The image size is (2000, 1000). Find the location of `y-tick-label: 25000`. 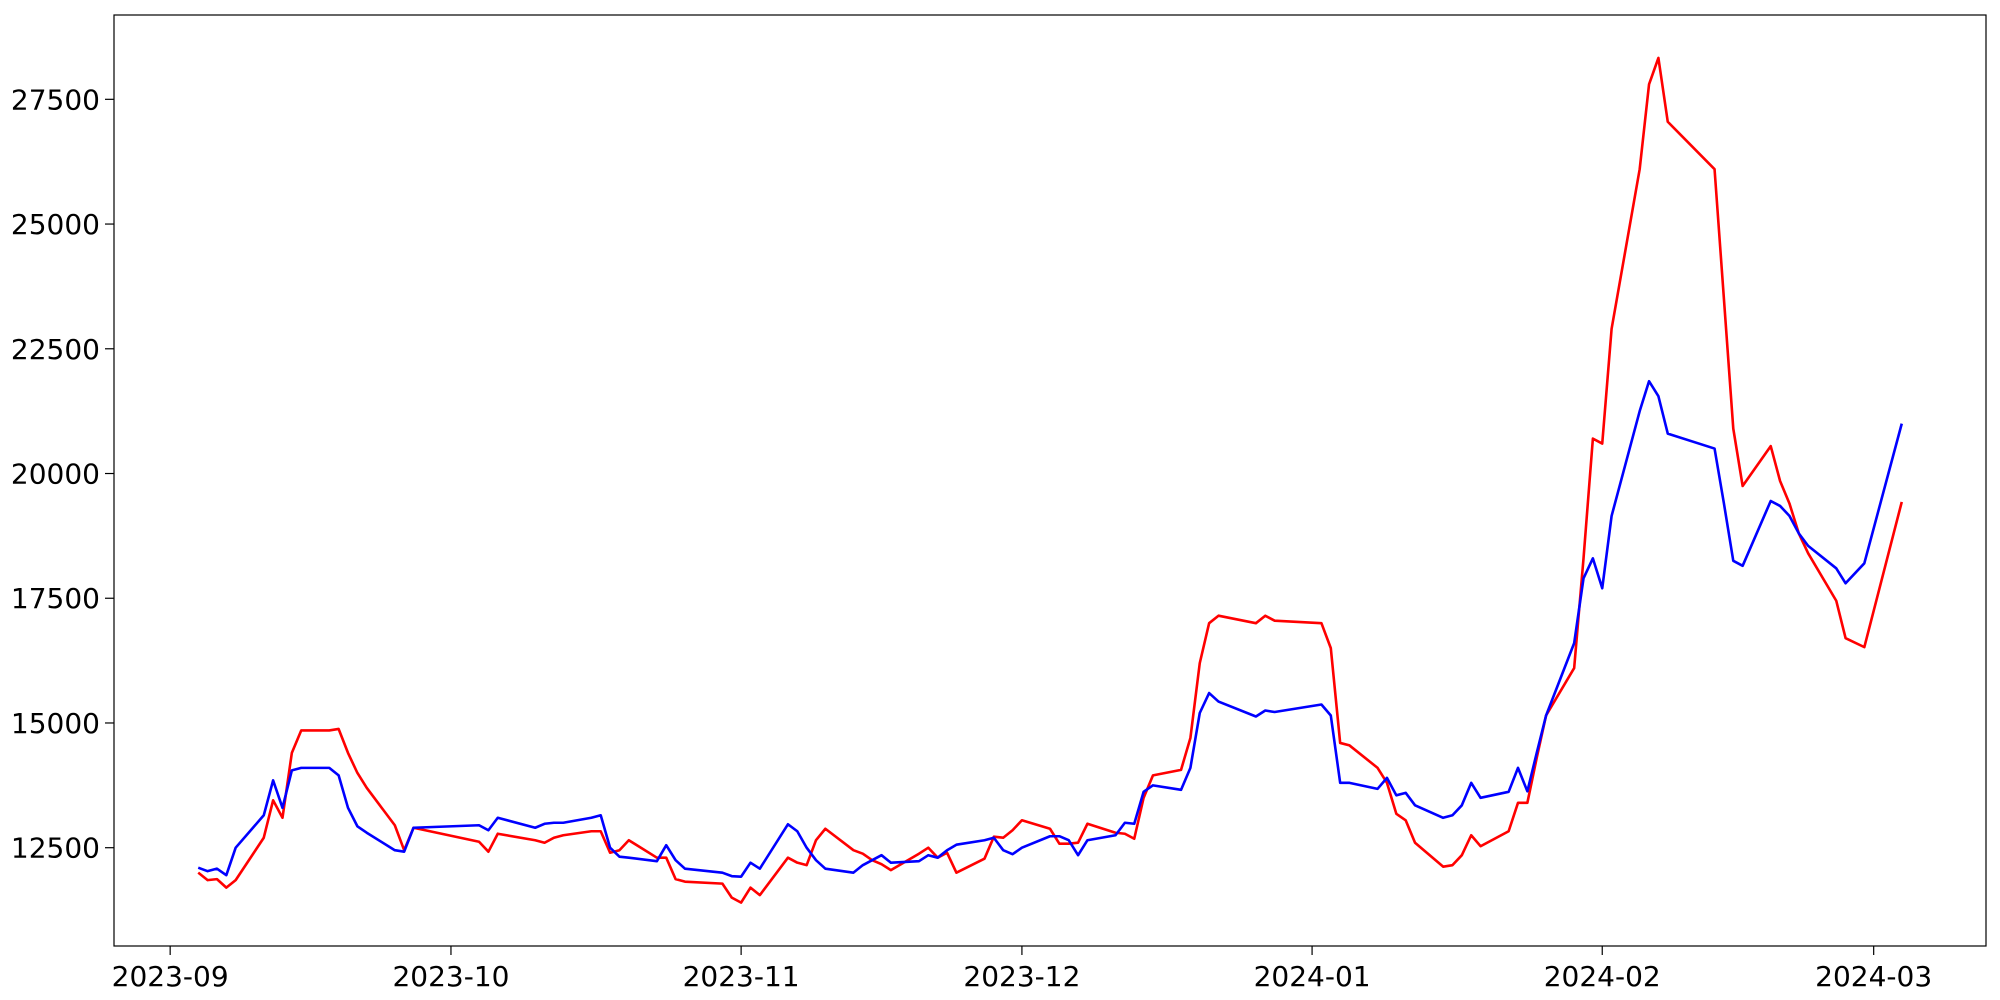

y-tick-label: 25000 is located at coordinates (55, 224).